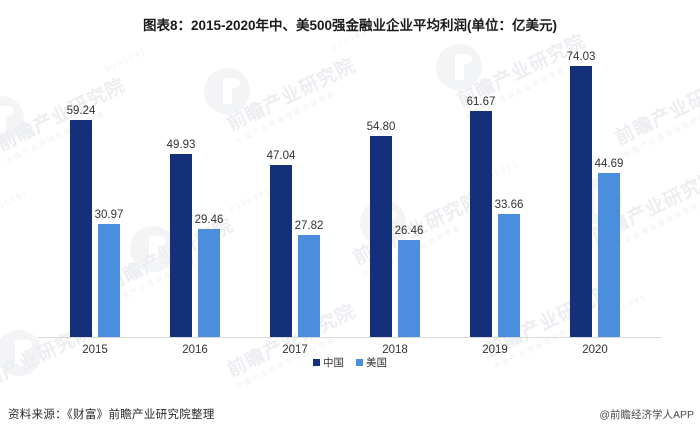 This screenshot has width=700, height=437. Describe the element at coordinates (409, 231) in the screenshot. I see `bar-value-label: 26.46` at that location.